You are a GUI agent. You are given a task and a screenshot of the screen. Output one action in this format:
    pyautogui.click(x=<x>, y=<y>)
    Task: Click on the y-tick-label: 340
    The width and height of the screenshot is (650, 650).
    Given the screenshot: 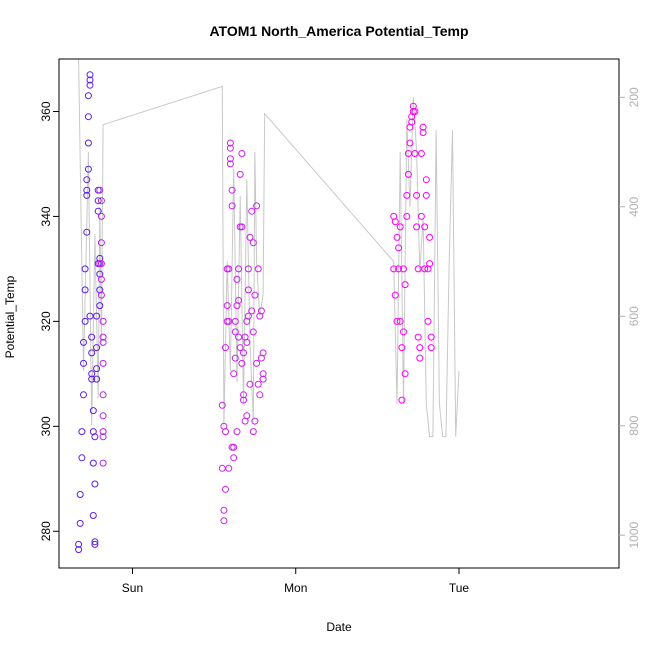 What is the action you would take?
    pyautogui.click(x=46, y=216)
    